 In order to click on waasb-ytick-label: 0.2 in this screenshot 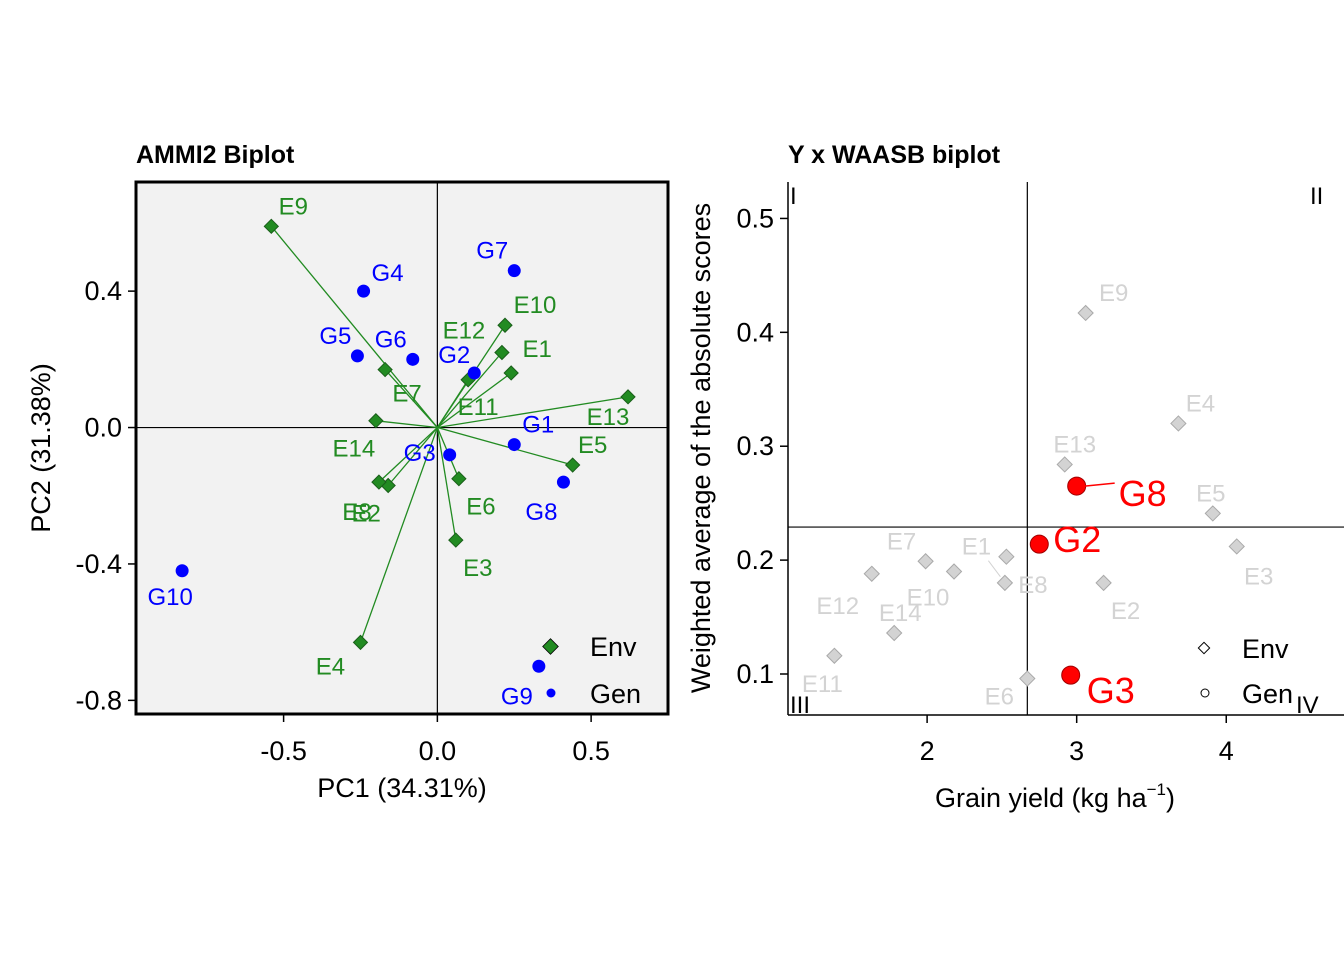, I will do `click(755, 560)`.